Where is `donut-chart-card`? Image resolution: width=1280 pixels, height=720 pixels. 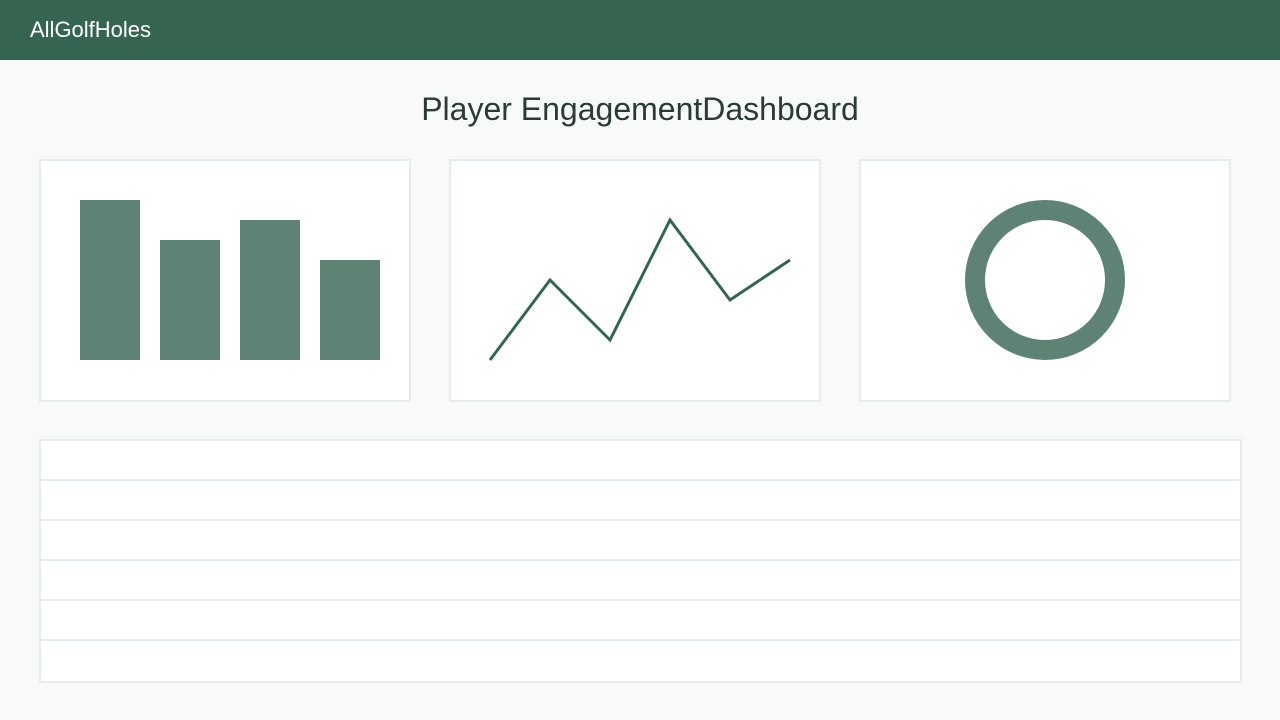 donut-chart-card is located at coordinates (1045, 280).